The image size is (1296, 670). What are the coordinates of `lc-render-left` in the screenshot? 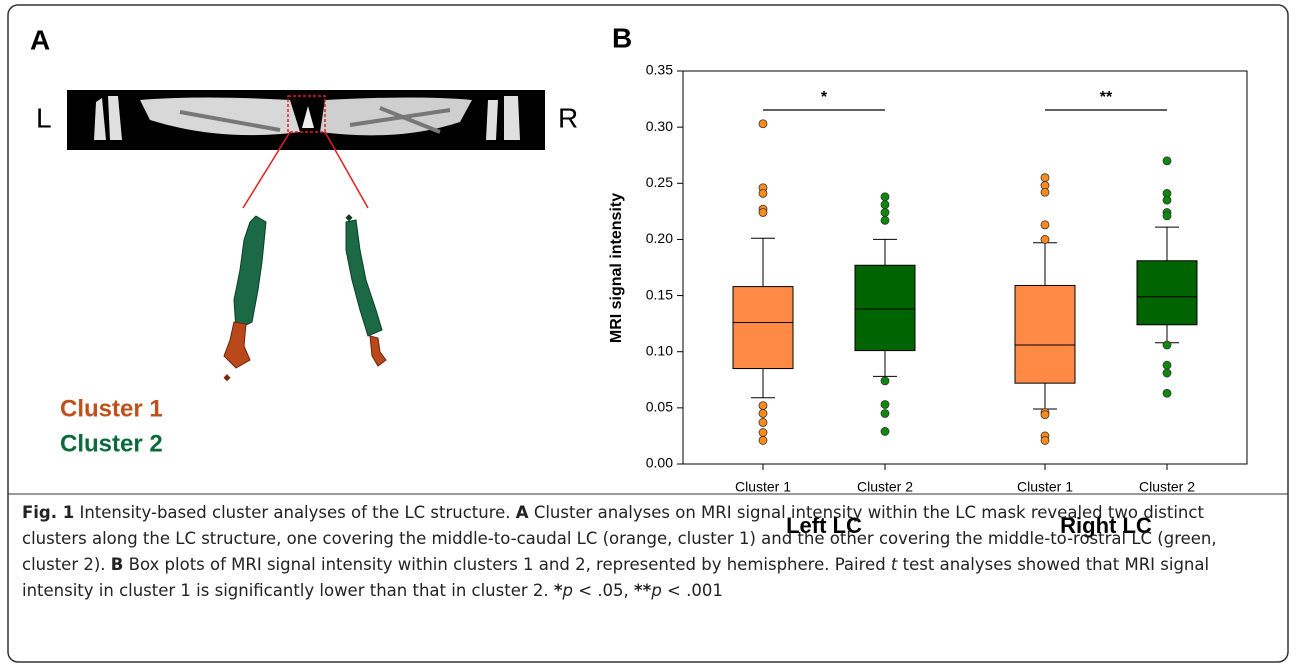 It's located at (245, 298).